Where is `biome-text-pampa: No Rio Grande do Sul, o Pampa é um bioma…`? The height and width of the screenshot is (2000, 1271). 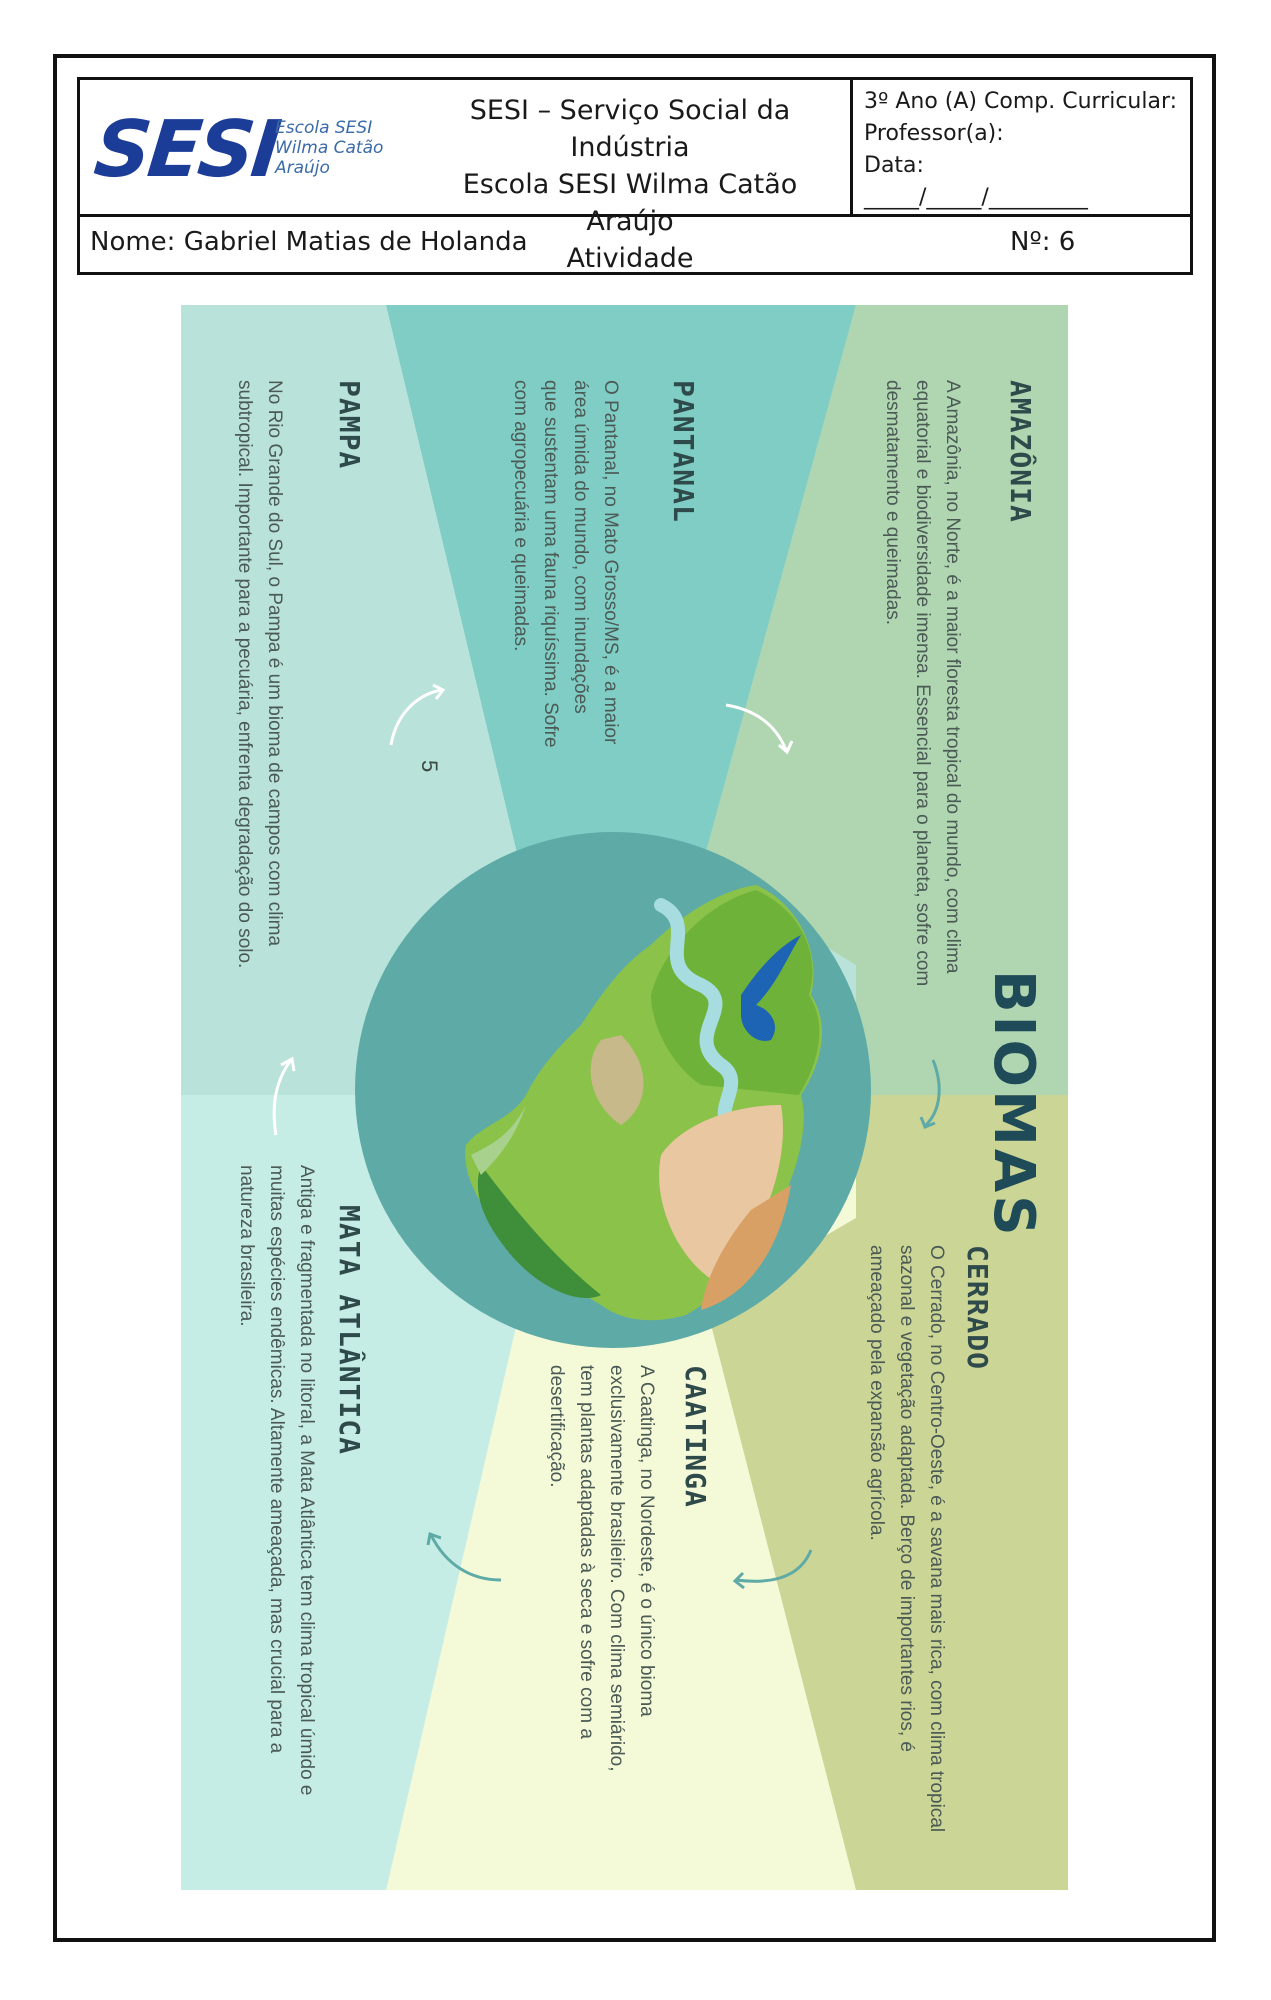 biome-text-pampa: No Rio Grande do Sul, o Pampa é um bioma… is located at coordinates (259, 674).